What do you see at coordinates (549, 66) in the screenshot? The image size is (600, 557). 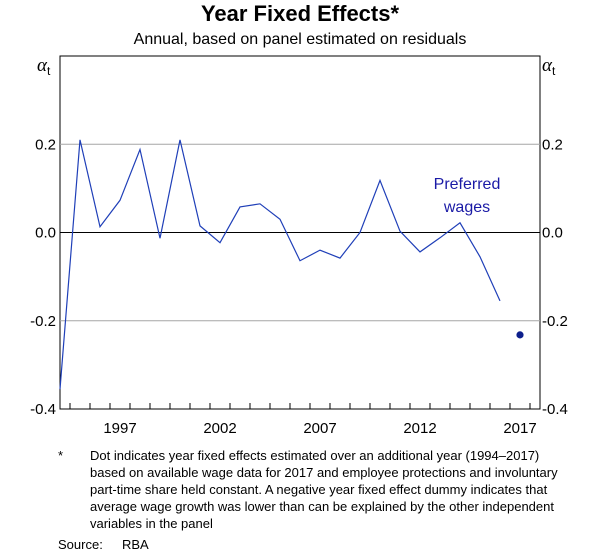 I see `axis-symbol-right: αt` at bounding box center [549, 66].